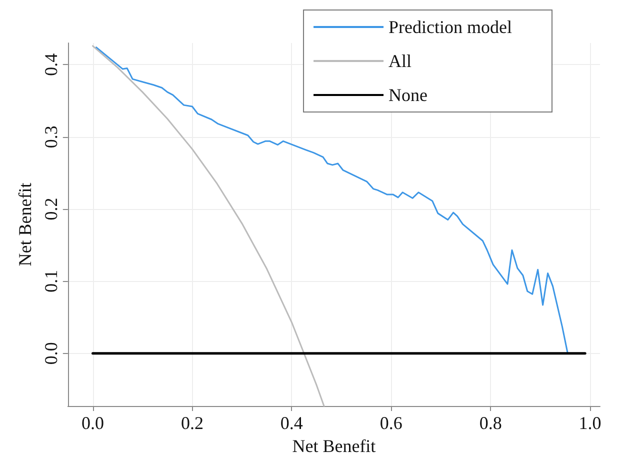 This screenshot has width=630, height=472. What do you see at coordinates (334, 446) in the screenshot?
I see `x-axis-title: Net Benefit` at bounding box center [334, 446].